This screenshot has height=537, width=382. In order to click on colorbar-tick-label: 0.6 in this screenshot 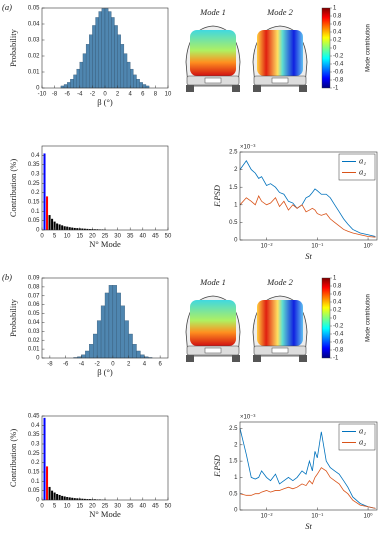, I will do `click(337, 25)`.